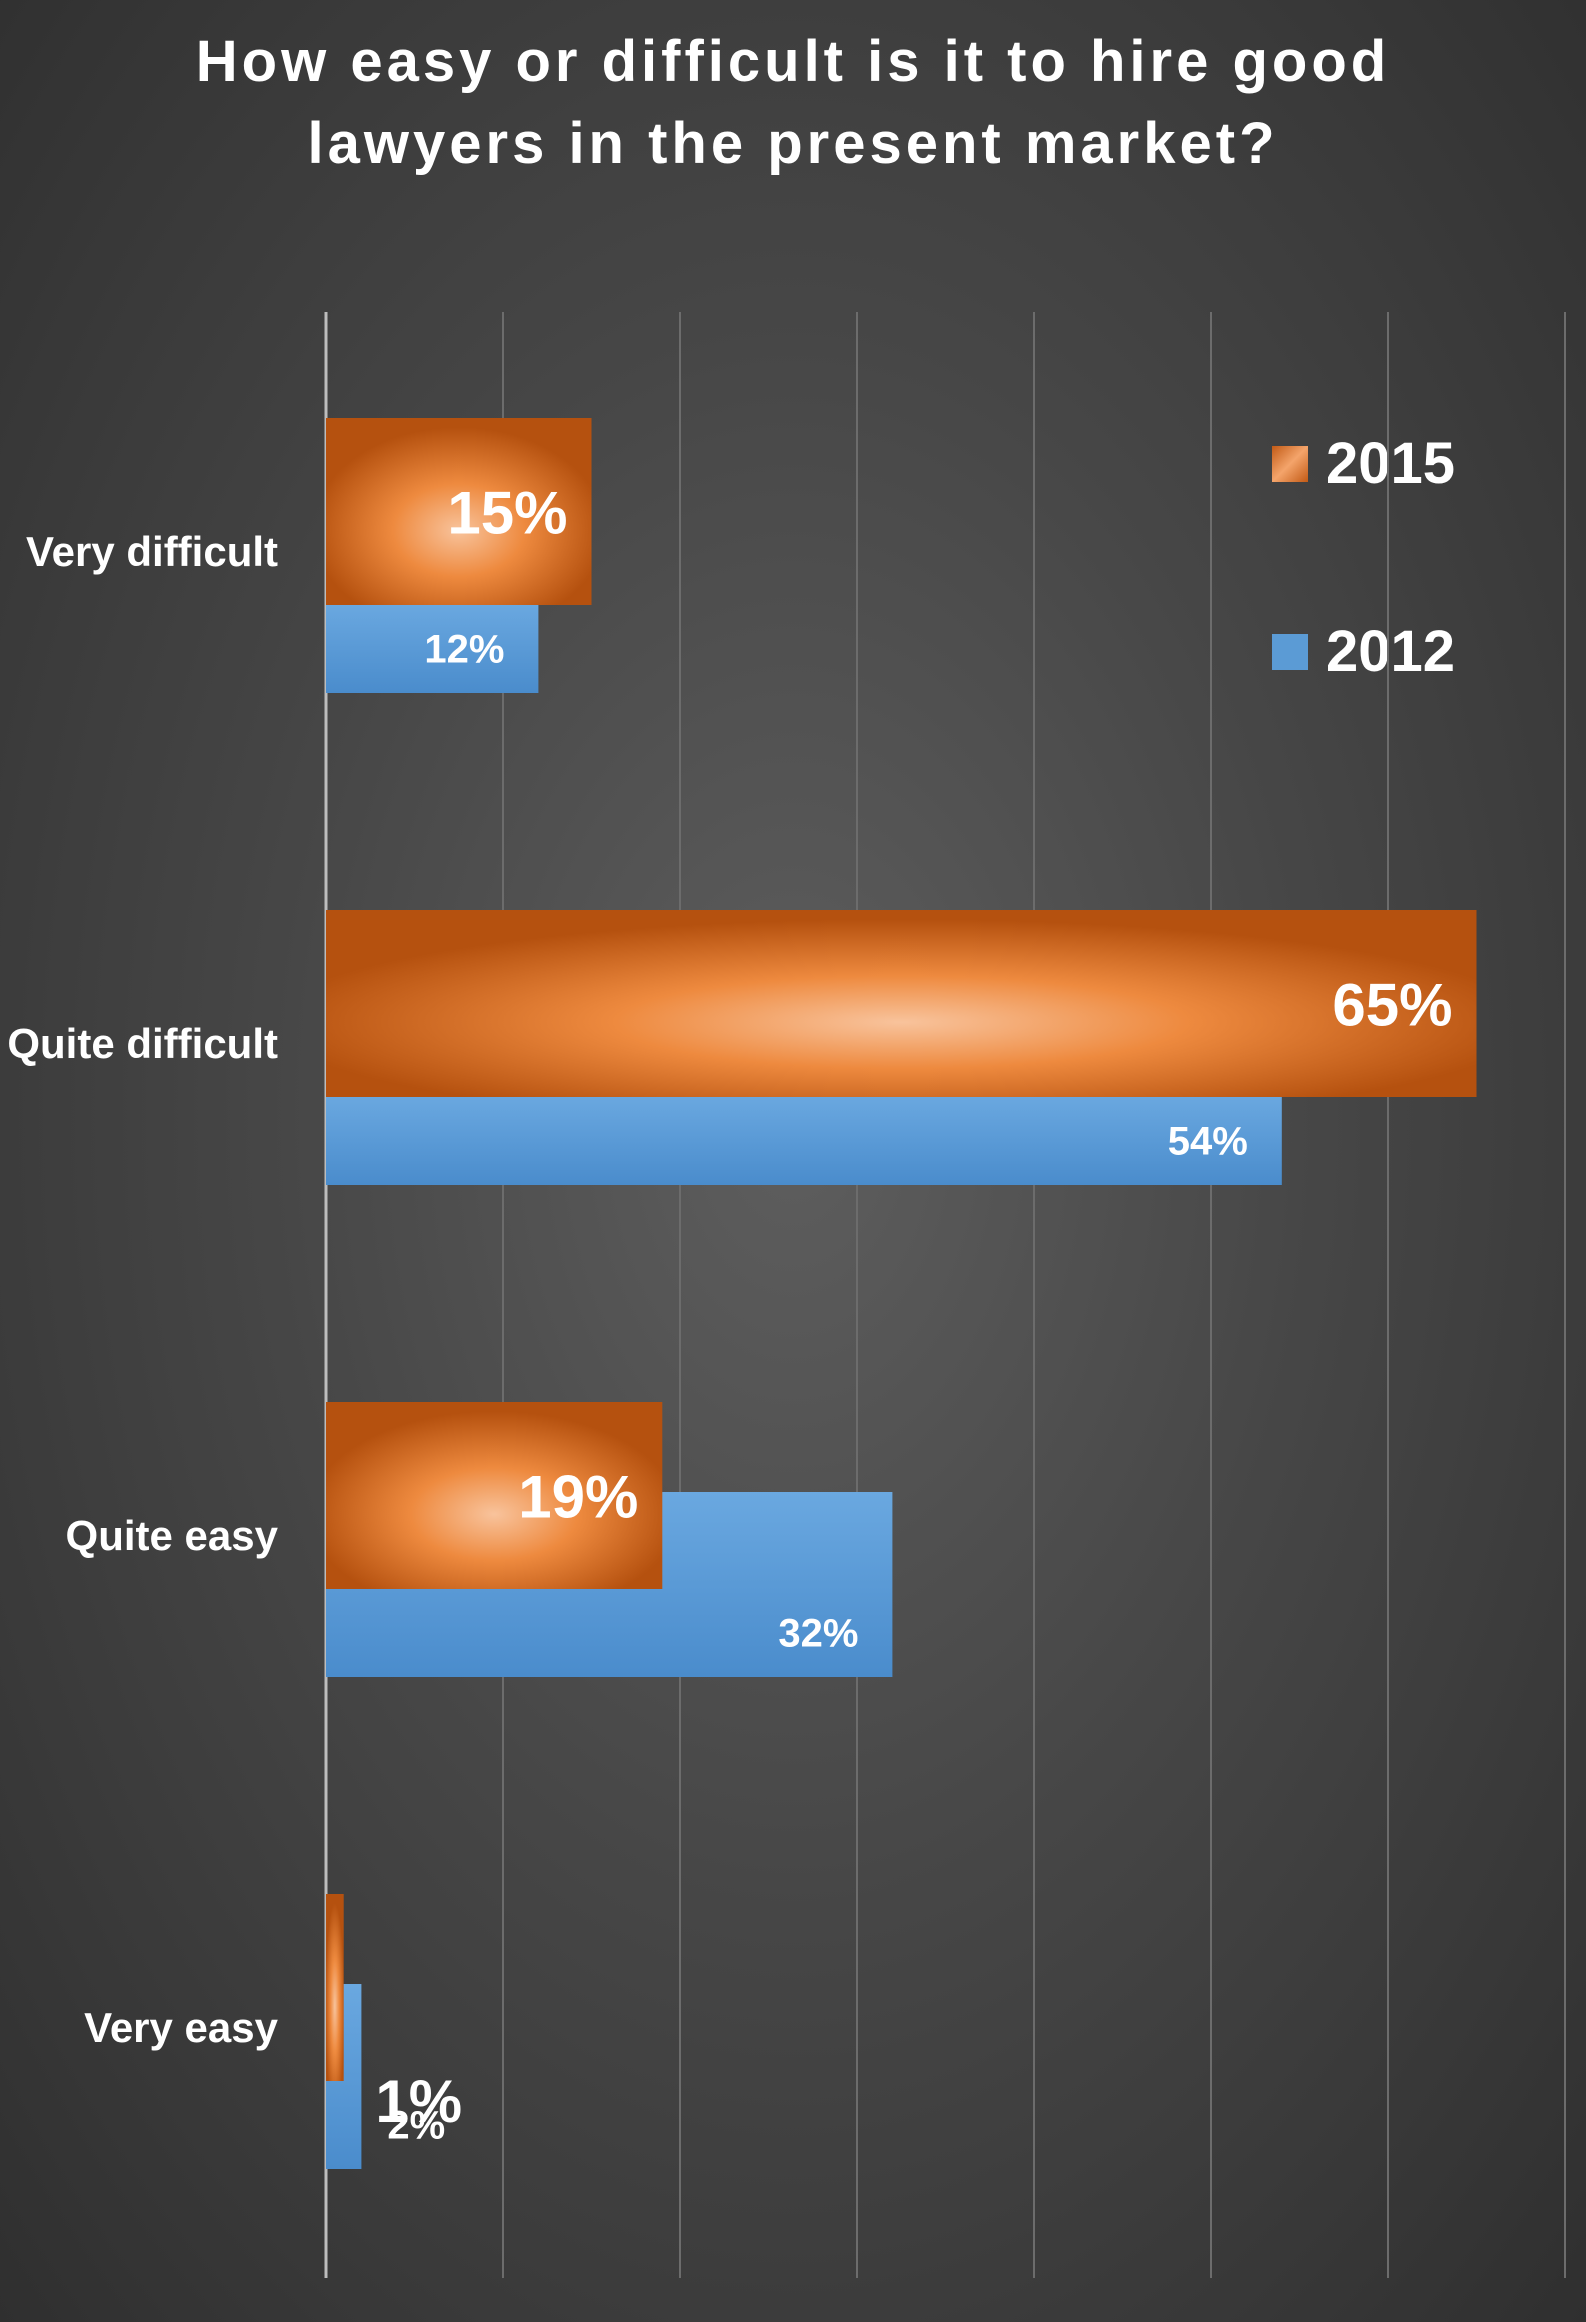 The image size is (1586, 2322). I want to click on chart-title-line-1: How easy or difficult is it to hire good, so click(793, 61).